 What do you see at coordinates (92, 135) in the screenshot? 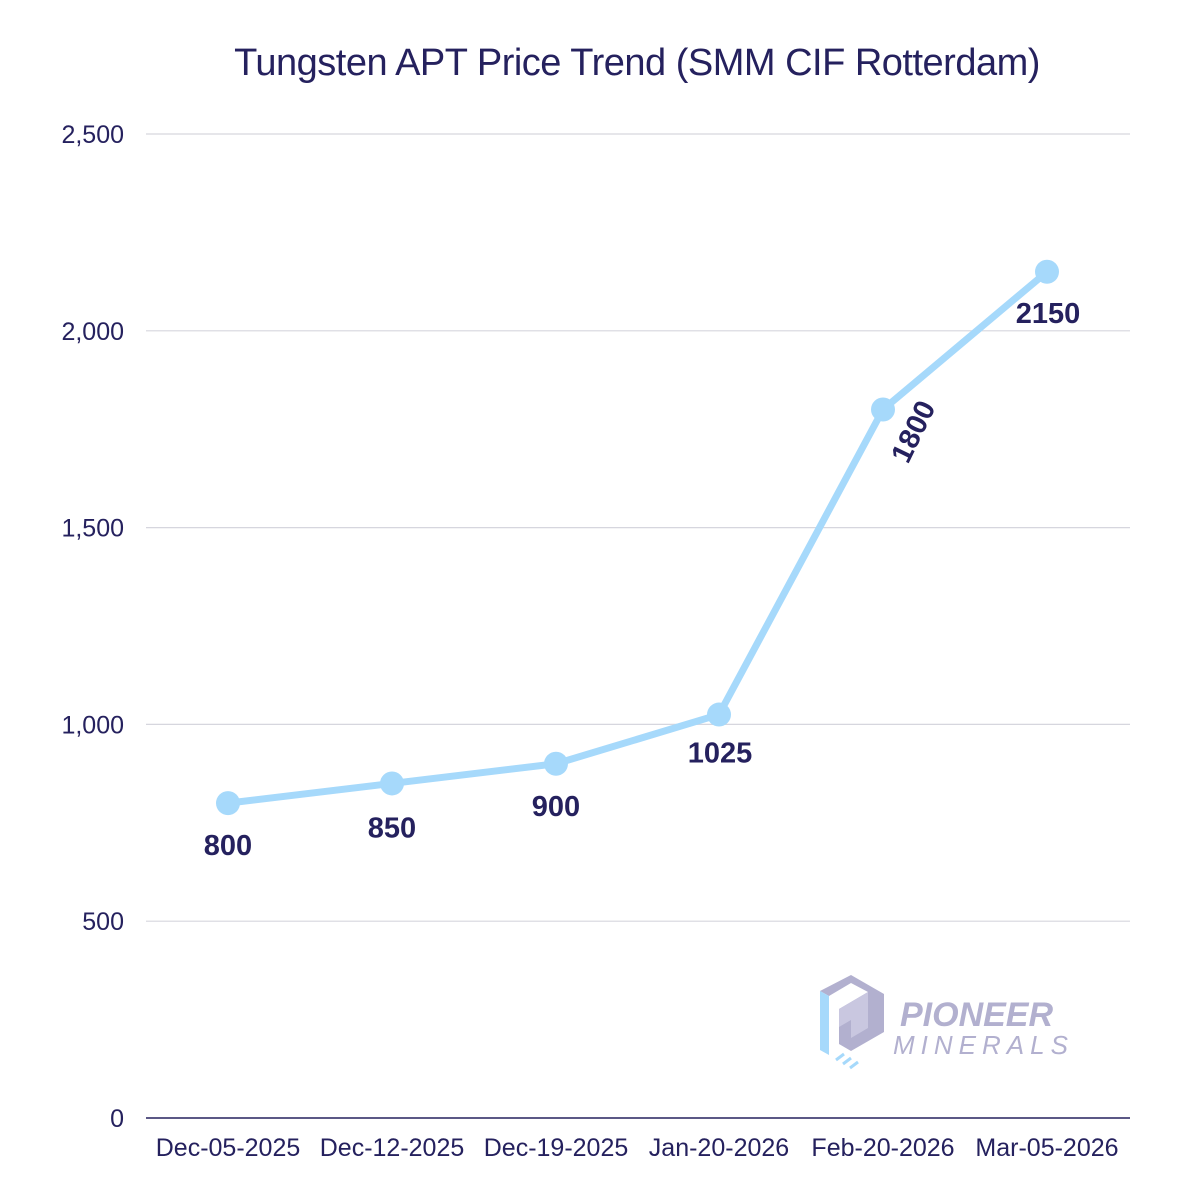
I see `y-tick-label: 2,500` at bounding box center [92, 135].